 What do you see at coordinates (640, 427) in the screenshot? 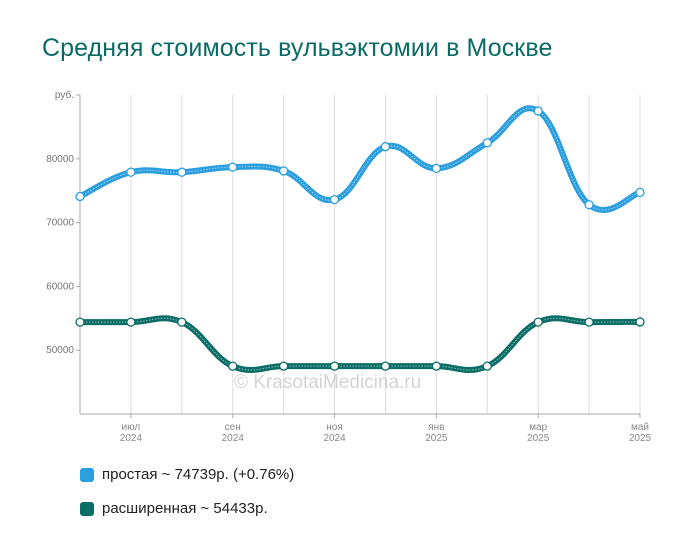
I see `x-tick-label-month: май` at bounding box center [640, 427].